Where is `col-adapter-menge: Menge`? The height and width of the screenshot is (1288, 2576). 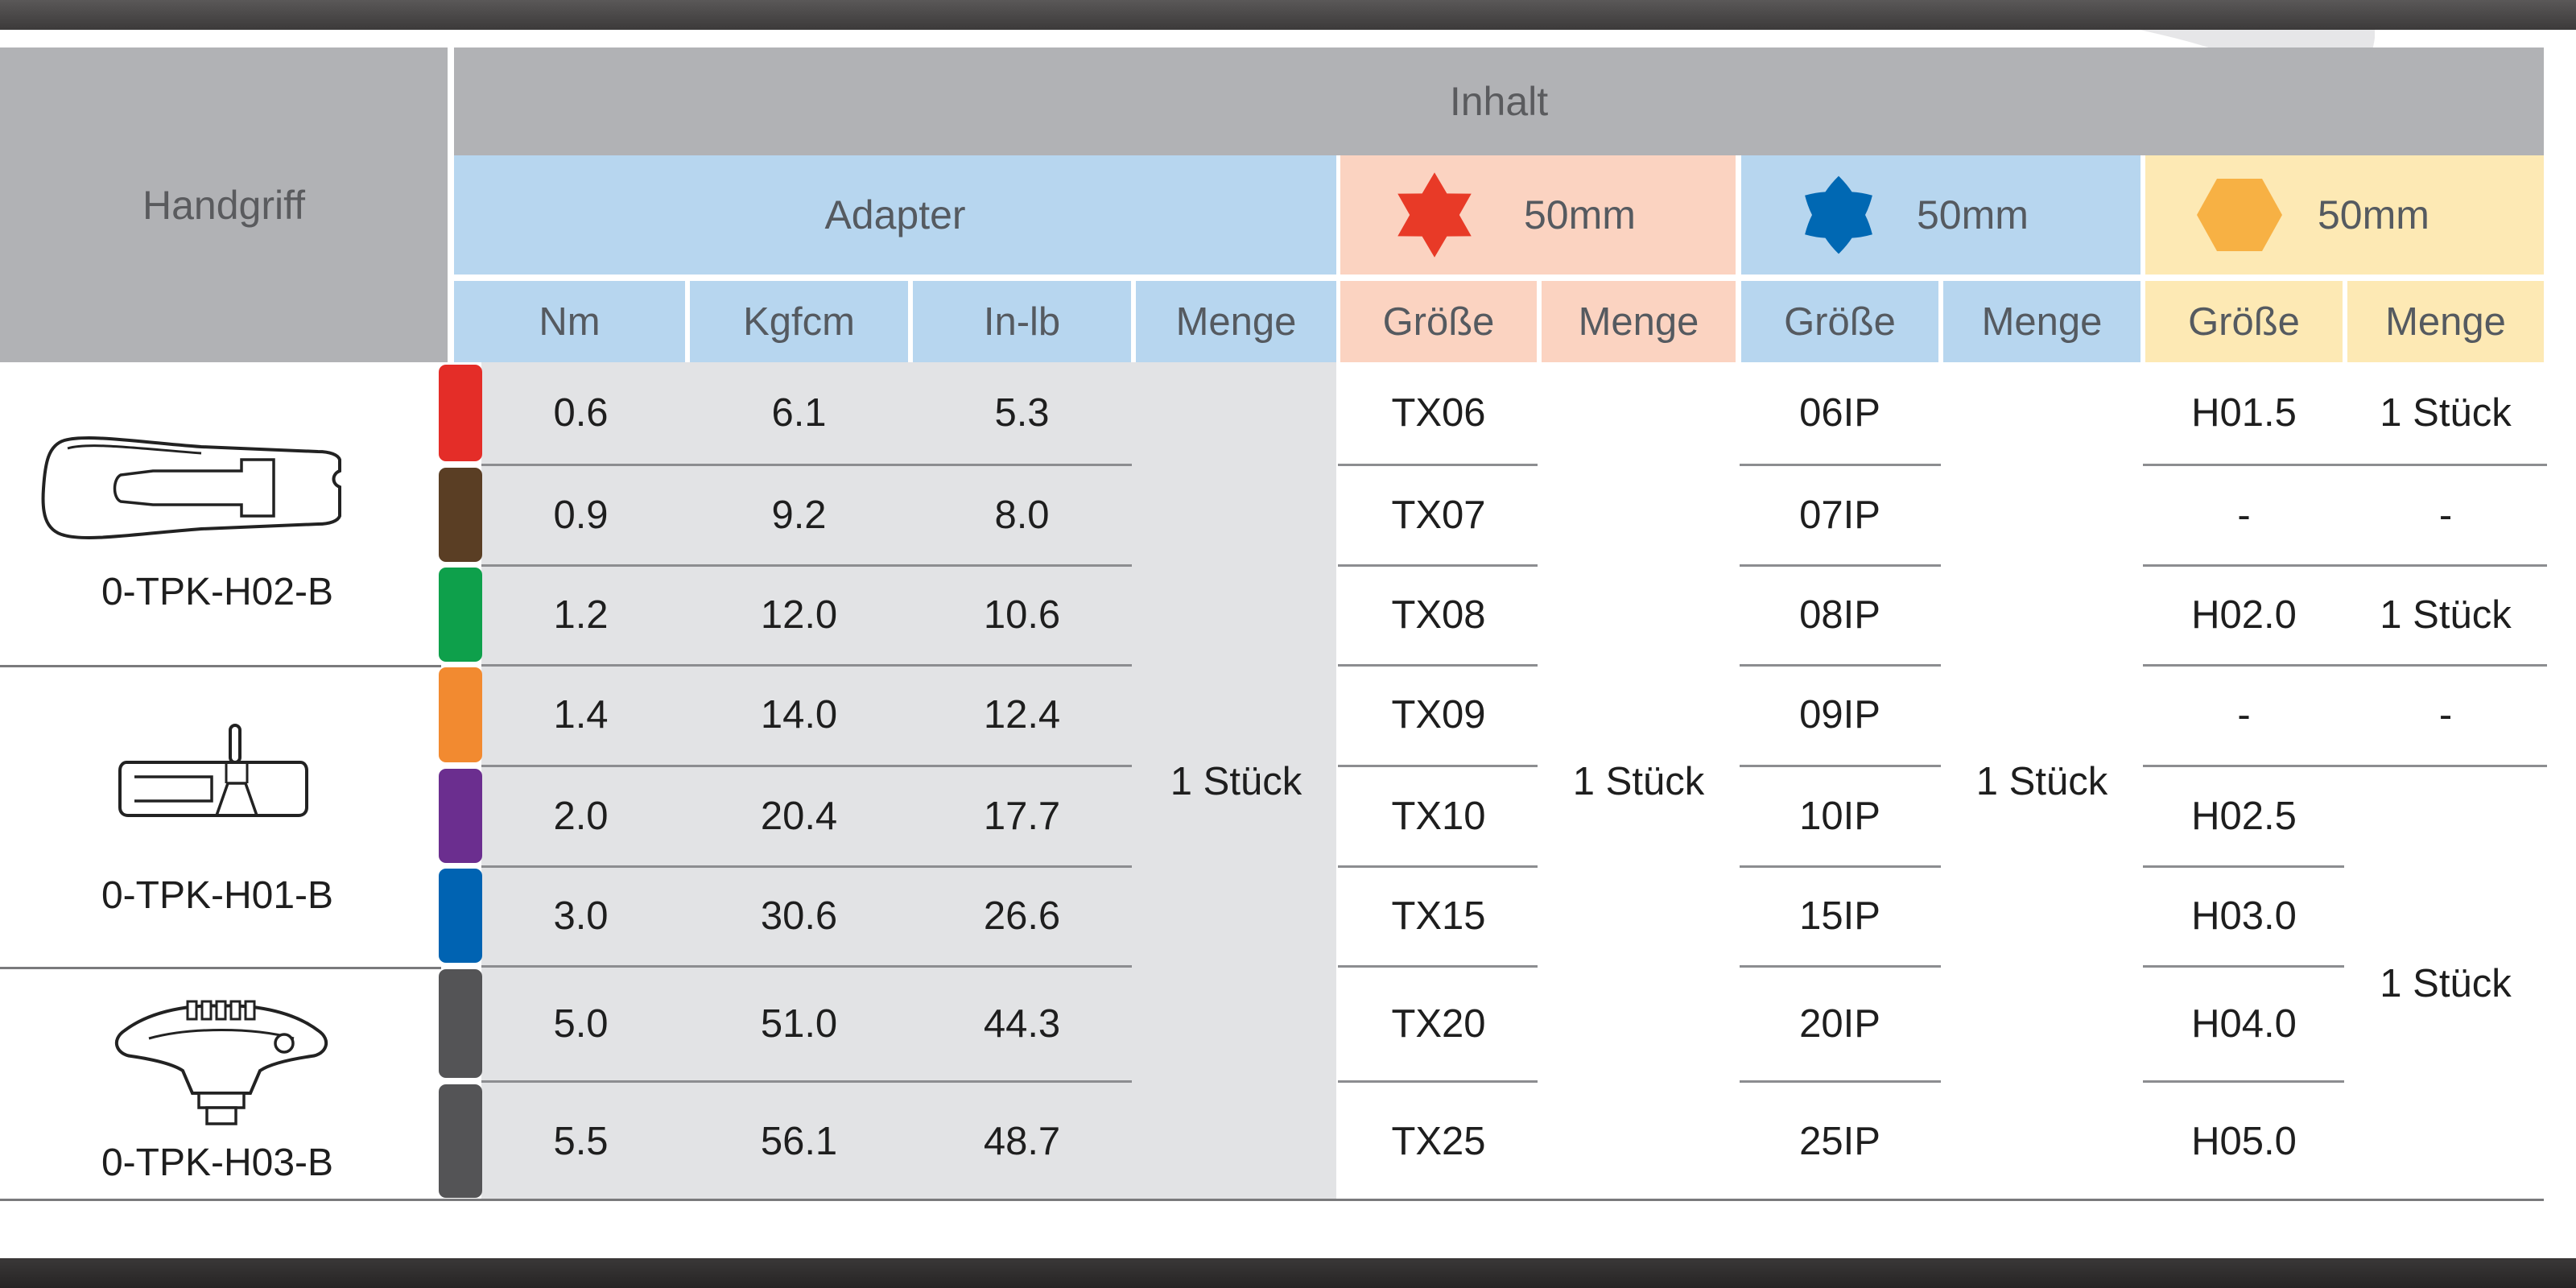
col-adapter-menge: Menge is located at coordinates (1236, 321).